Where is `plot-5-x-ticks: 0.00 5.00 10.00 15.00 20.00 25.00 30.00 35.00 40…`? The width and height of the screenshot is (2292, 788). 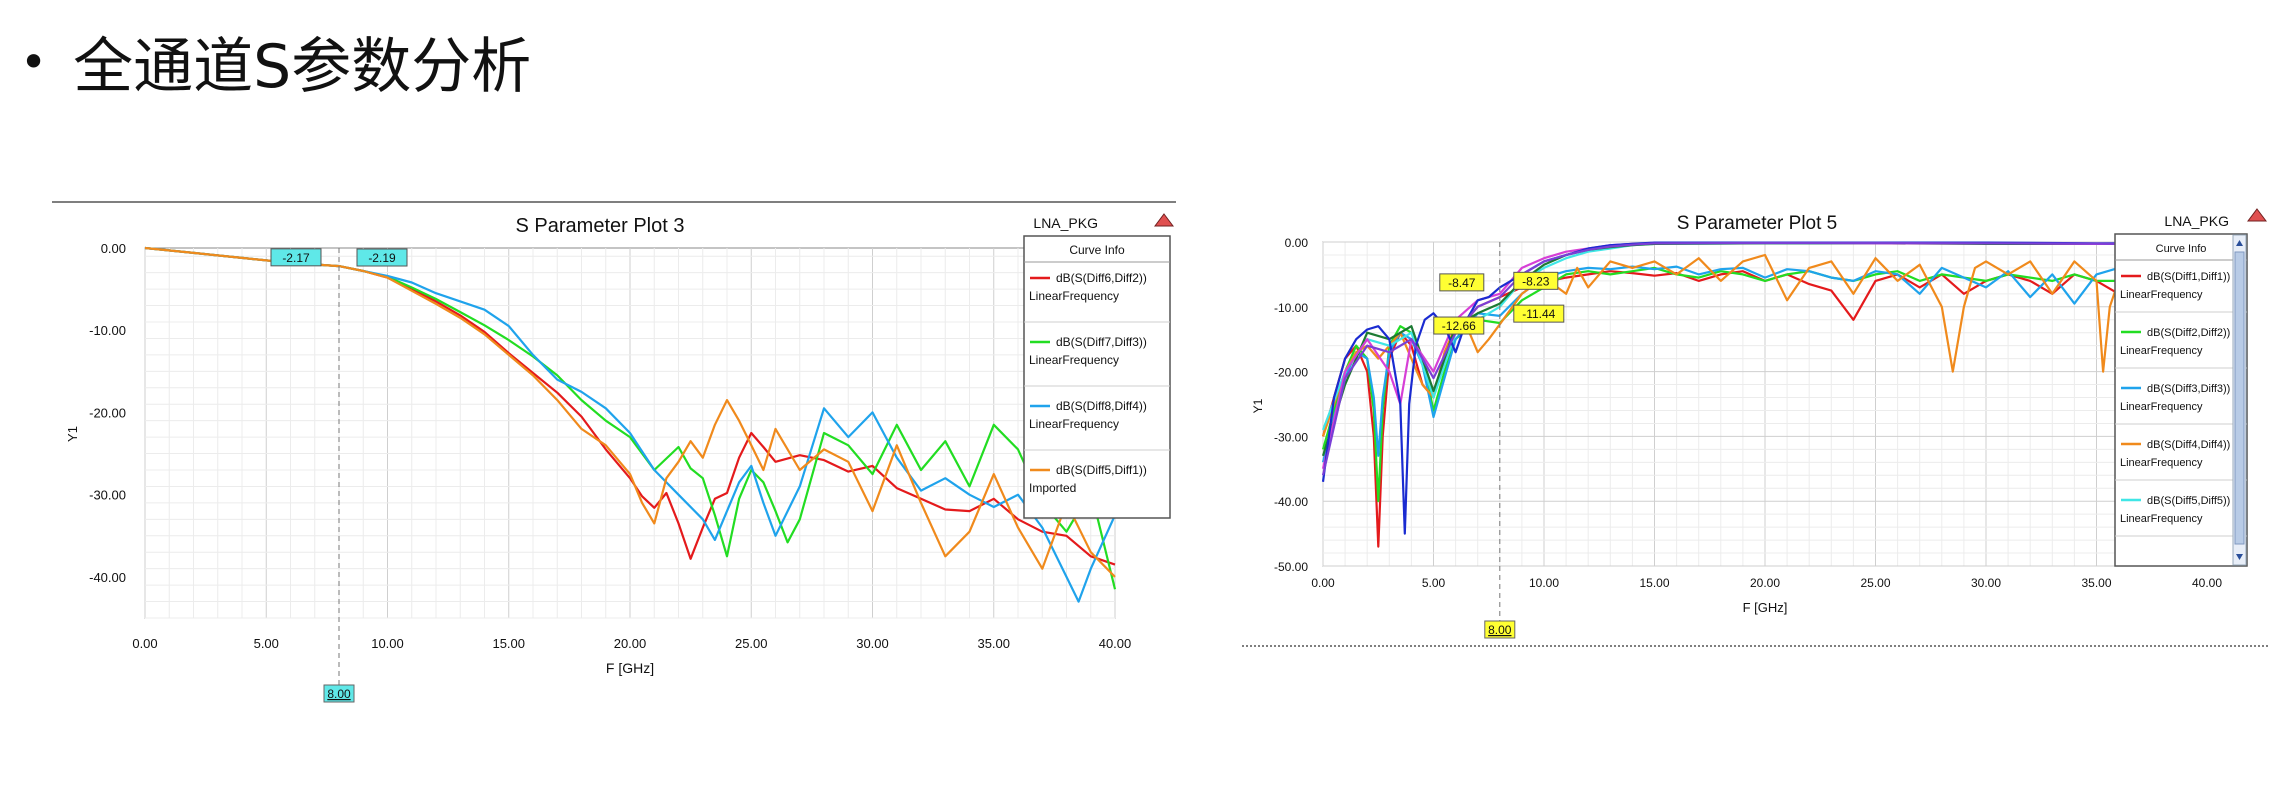
plot-5-x-ticks: 0.00 5.00 10.00 15.00 20.00 25.00 30.00 35.00 40… is located at coordinates (1766, 583).